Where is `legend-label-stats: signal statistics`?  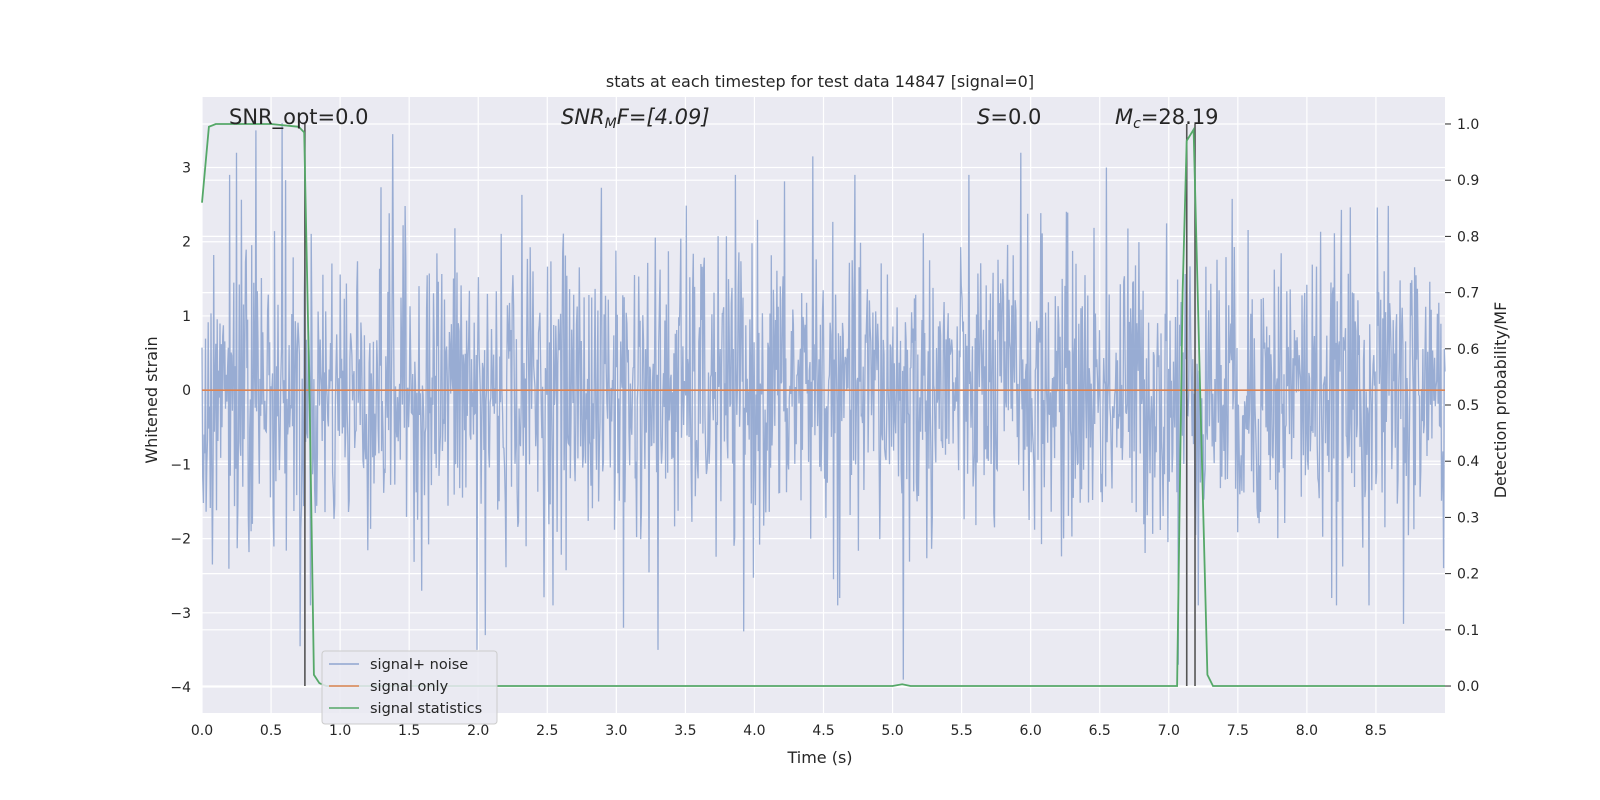
legend-label-stats: signal statistics is located at coordinates (426, 709).